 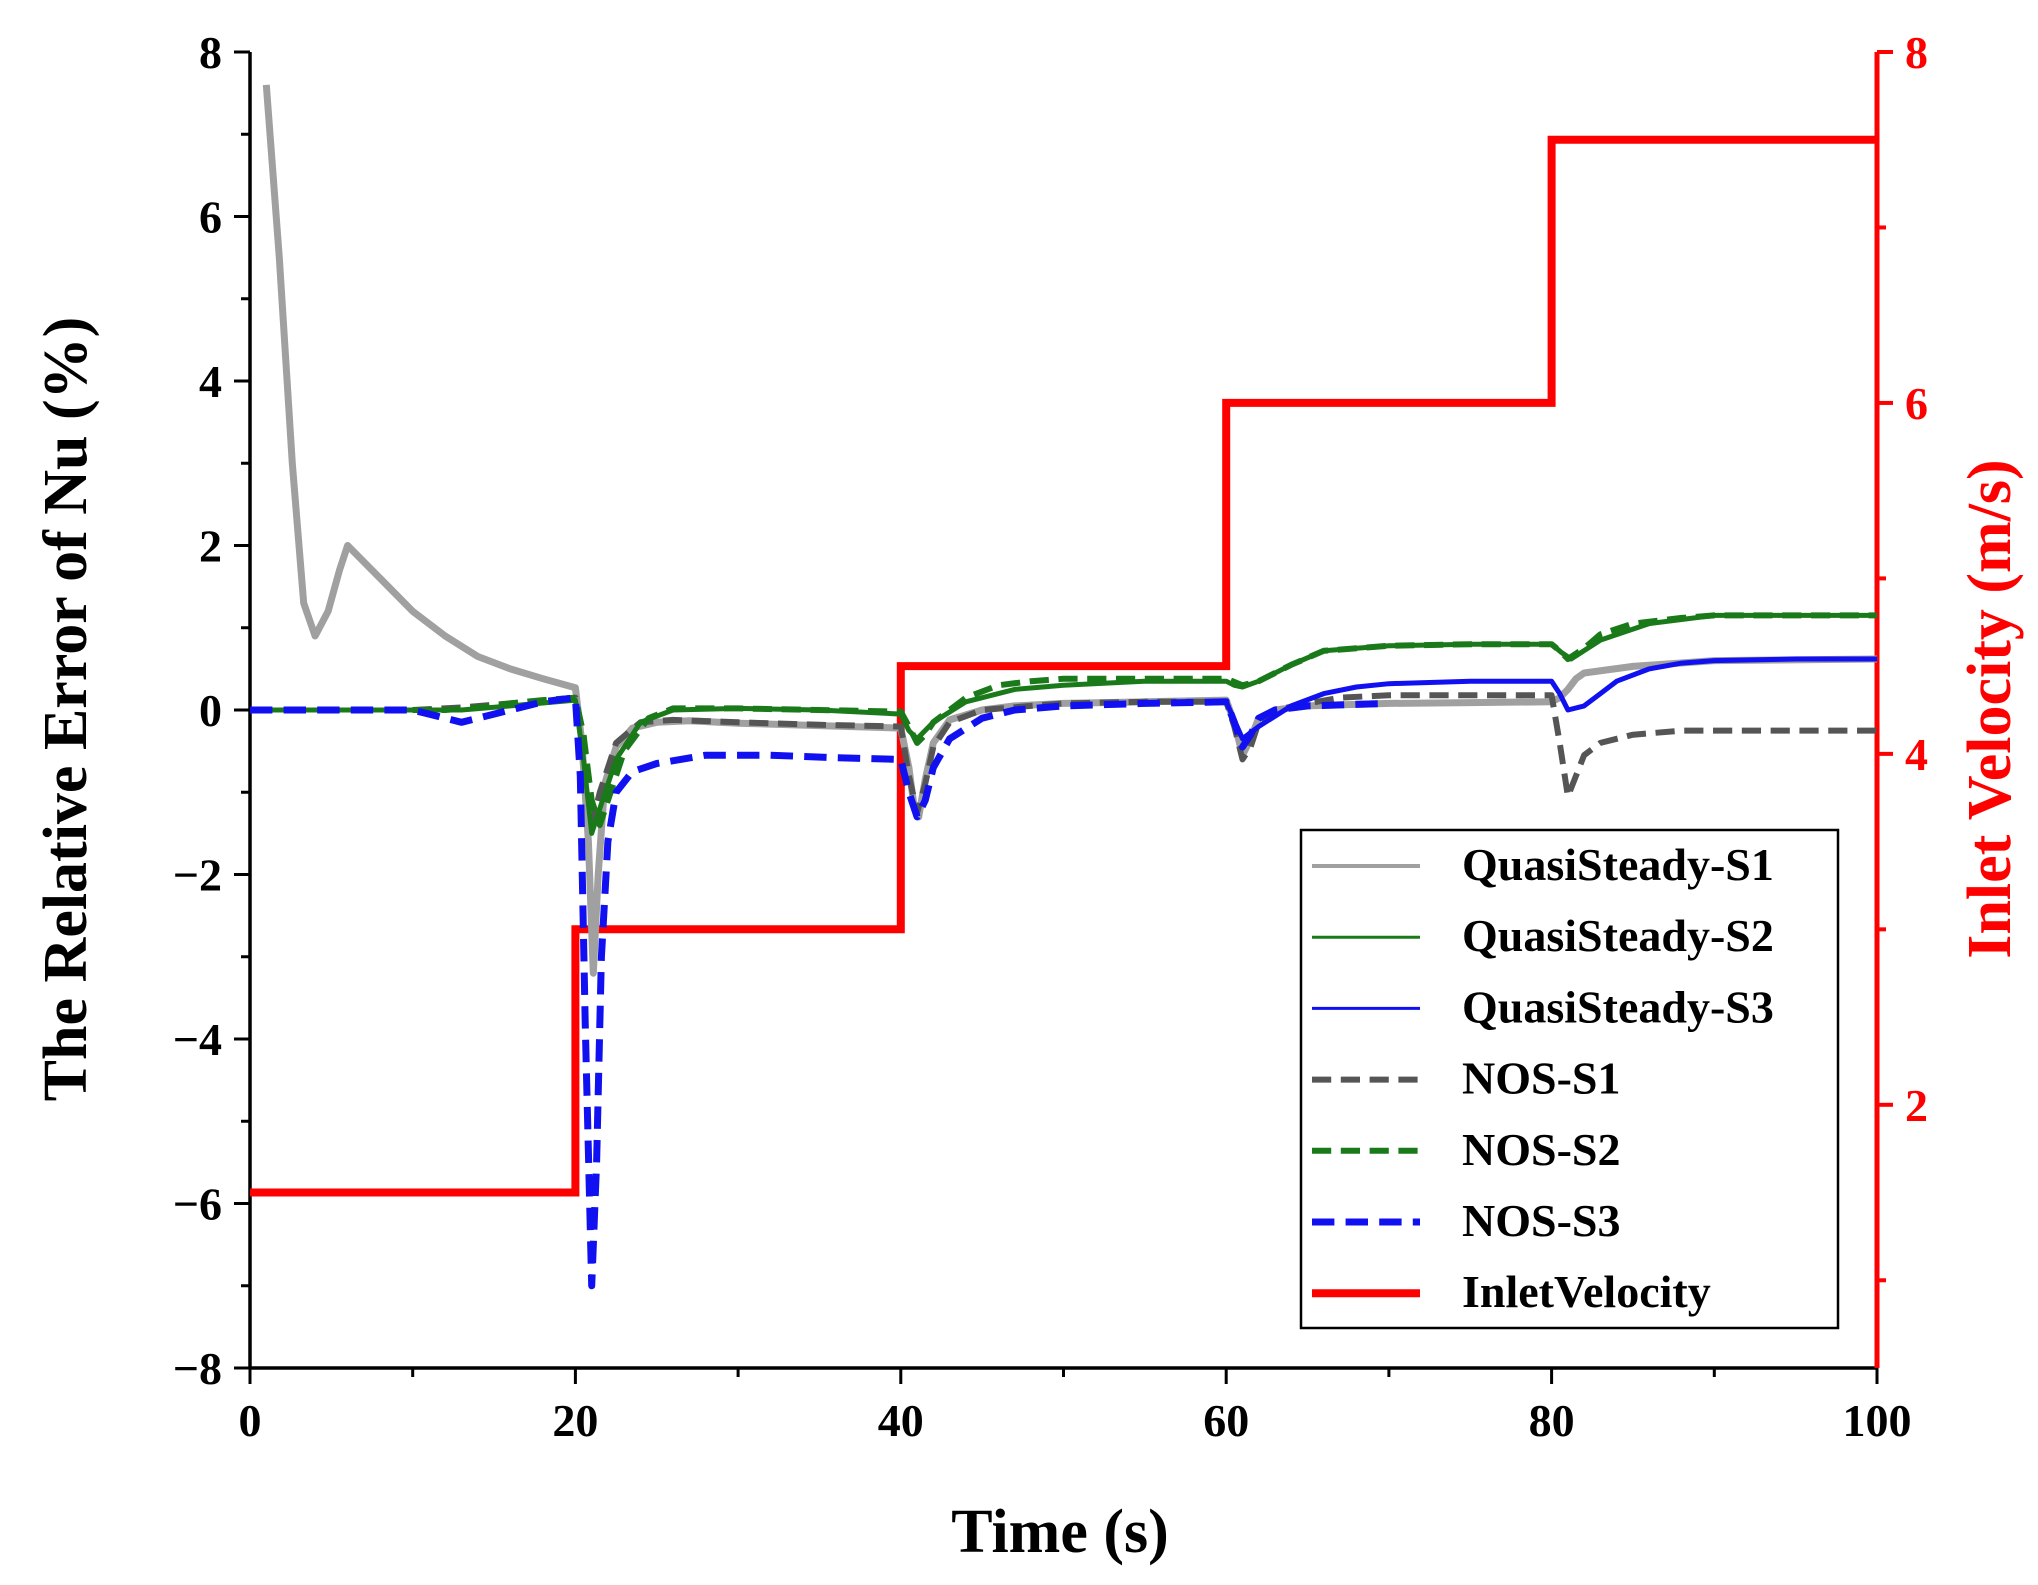 What do you see at coordinates (1990, 708) in the screenshot?
I see `y2-axis-title: Inlet Velocity (m/s)` at bounding box center [1990, 708].